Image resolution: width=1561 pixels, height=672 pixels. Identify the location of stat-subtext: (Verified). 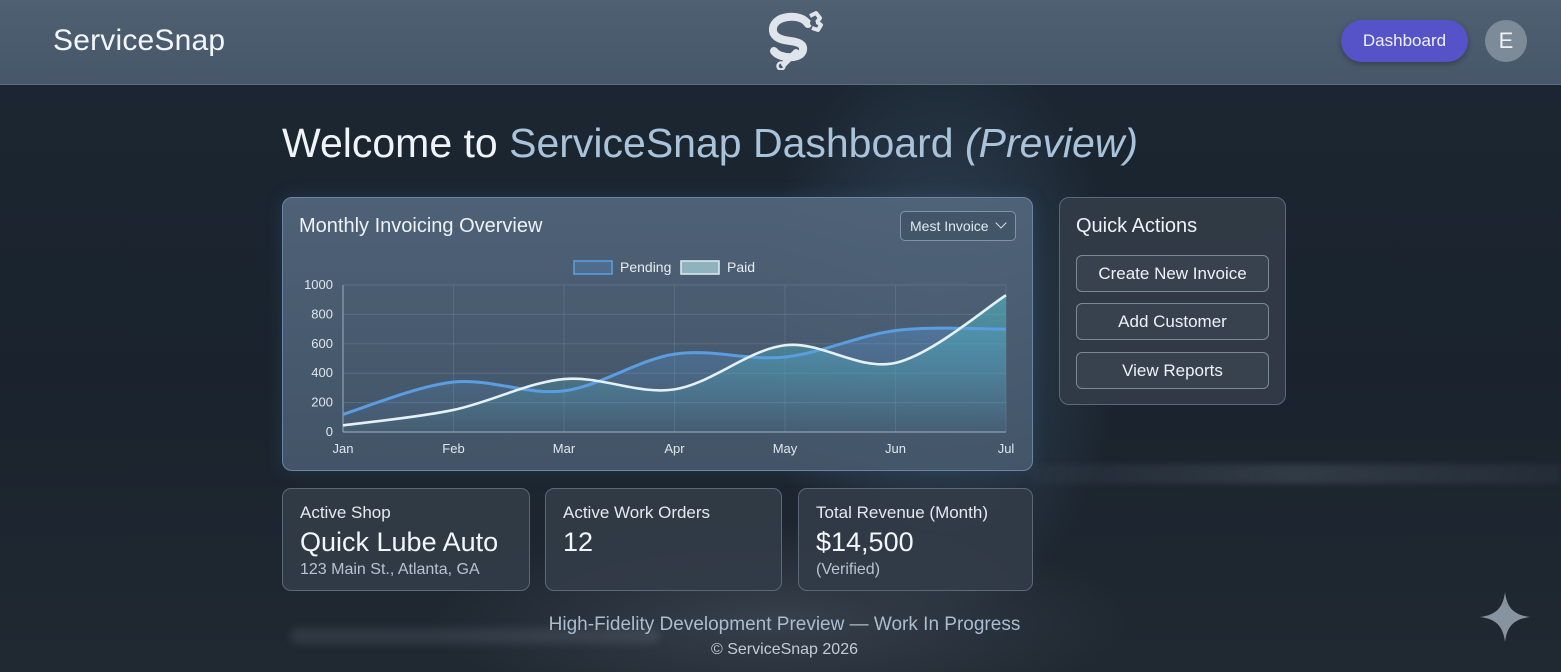
(848, 569).